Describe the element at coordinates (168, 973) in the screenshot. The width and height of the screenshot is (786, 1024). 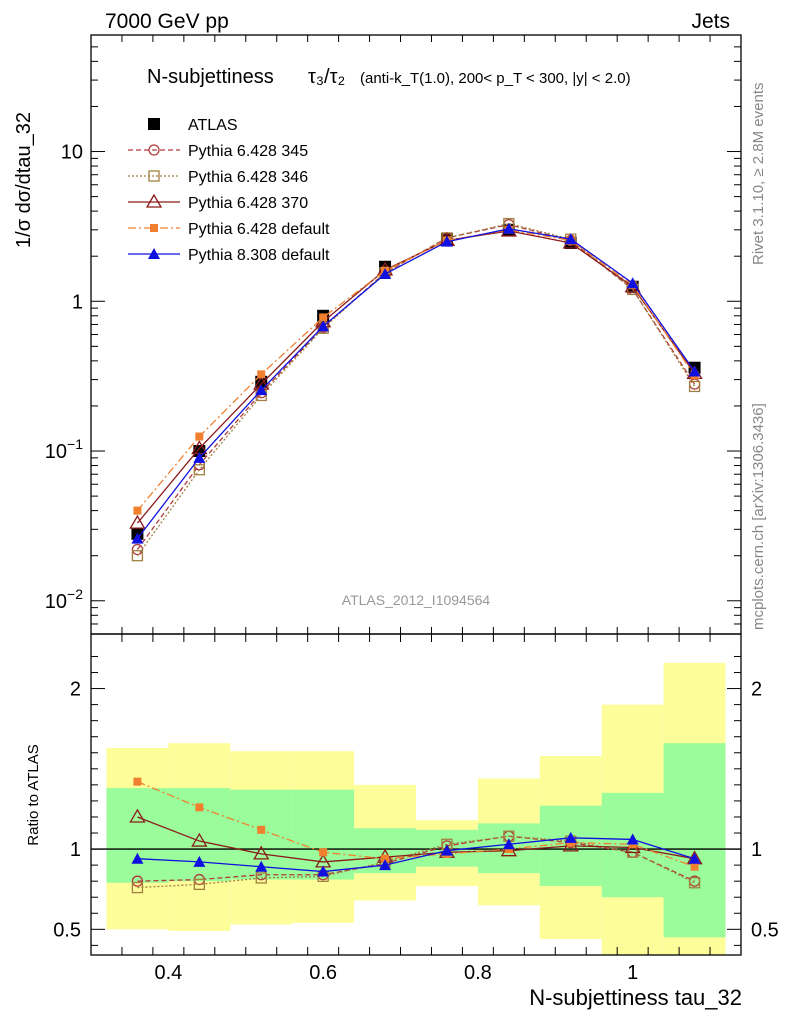
I see `x-tick-label: 0.4` at that location.